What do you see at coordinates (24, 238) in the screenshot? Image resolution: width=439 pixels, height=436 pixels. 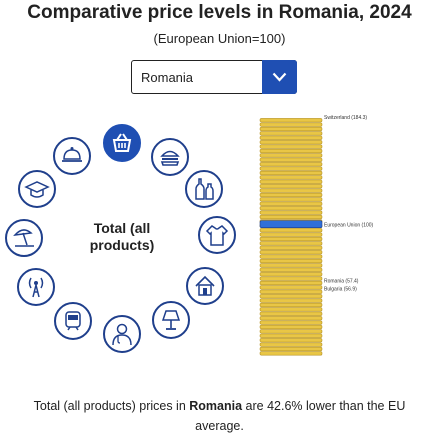 I see `beach-icon` at bounding box center [24, 238].